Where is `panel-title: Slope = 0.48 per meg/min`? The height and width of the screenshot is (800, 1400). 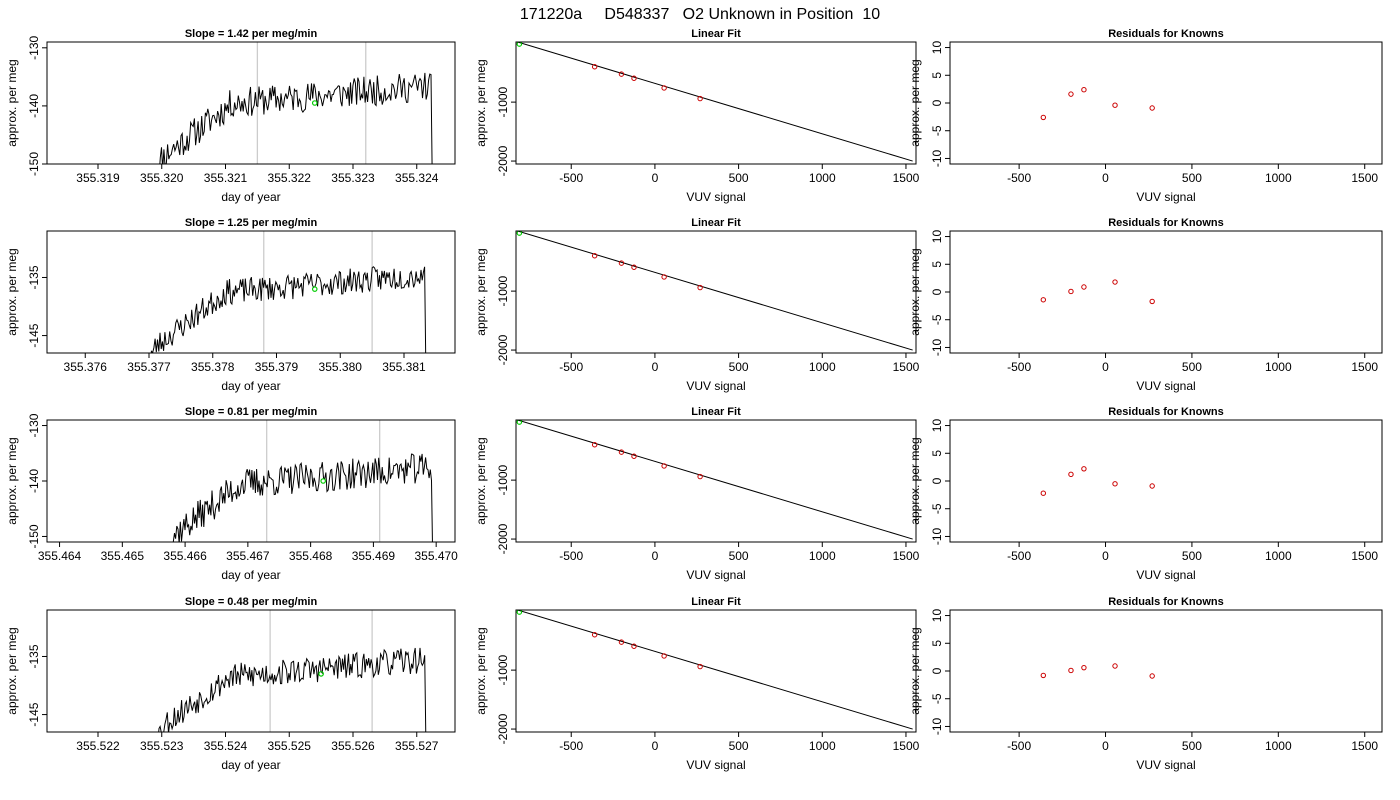
panel-title: Slope = 0.48 per meg/min is located at coordinates (251, 602).